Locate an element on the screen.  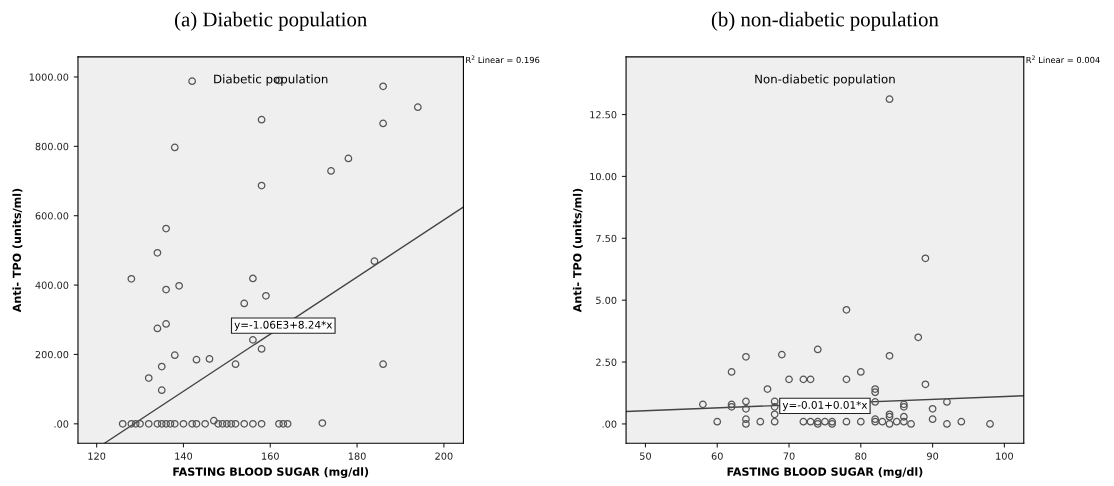
y-tick-label: 2.50 is located at coordinates (606, 362).